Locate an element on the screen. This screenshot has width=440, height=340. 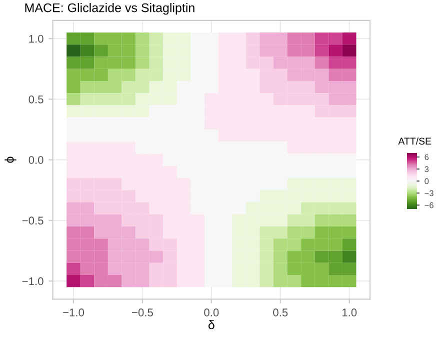
x-tick-label: −0.5 is located at coordinates (142, 312).